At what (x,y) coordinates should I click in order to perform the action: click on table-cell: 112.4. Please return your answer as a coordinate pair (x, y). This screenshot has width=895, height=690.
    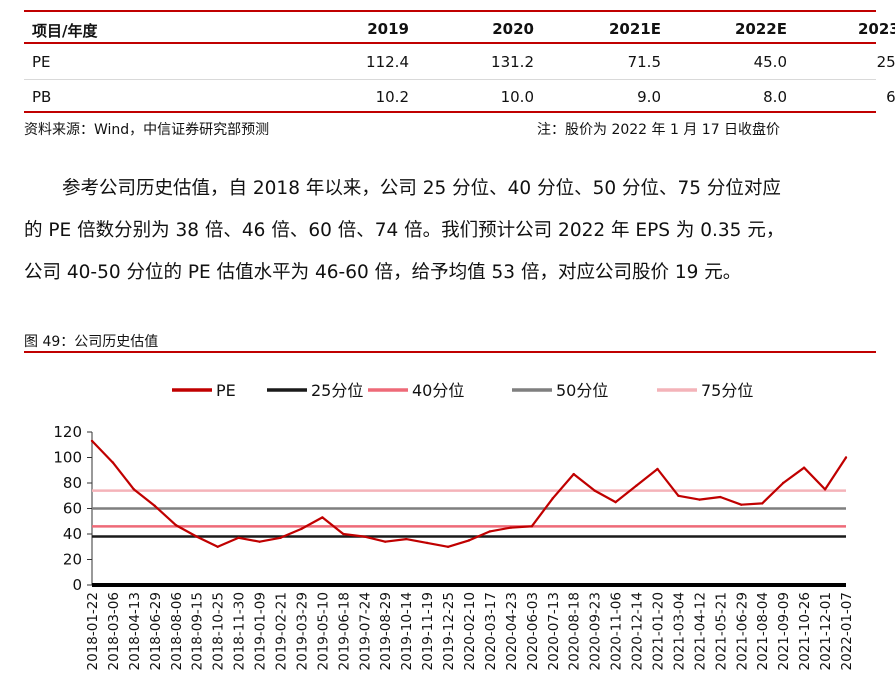
    Looking at the image, I should click on (387, 62).